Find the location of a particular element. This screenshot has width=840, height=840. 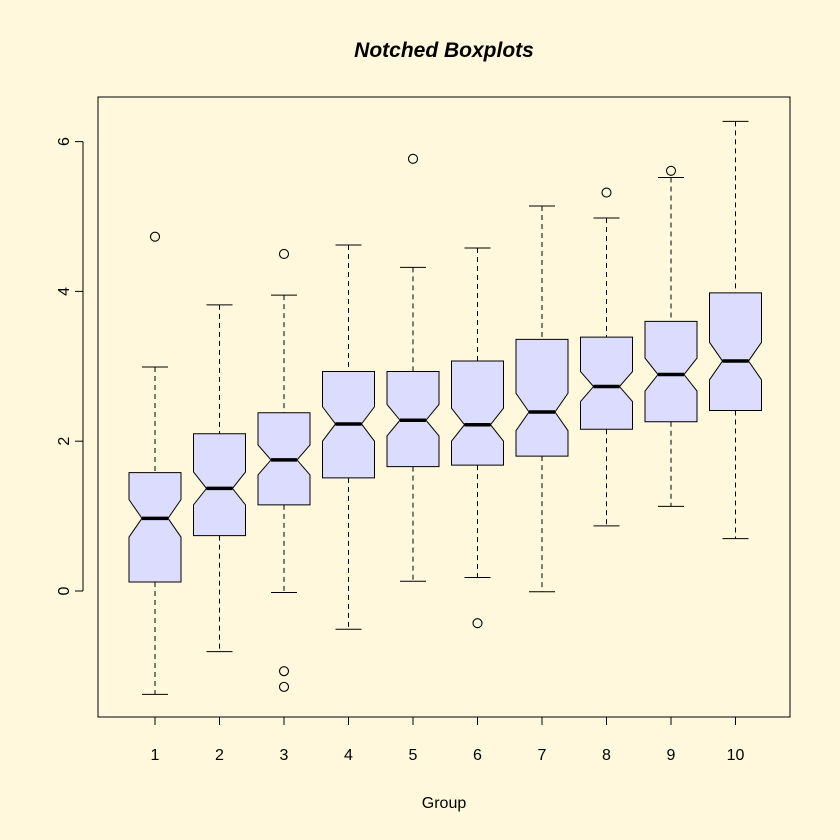

x-tick-label: 4 is located at coordinates (348, 755).